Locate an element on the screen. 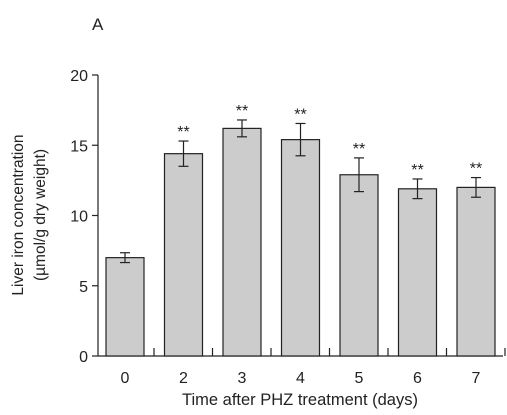 Image resolution: width=507 pixels, height=415 pixels. y-axis-ticks: 0 5 10 15 20 is located at coordinates (84, 217).